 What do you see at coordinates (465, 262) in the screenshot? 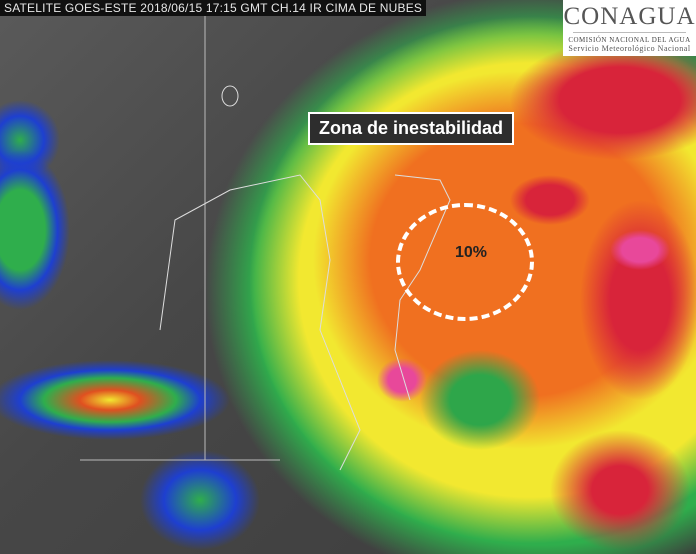
I see `instability-zone-outline` at bounding box center [465, 262].